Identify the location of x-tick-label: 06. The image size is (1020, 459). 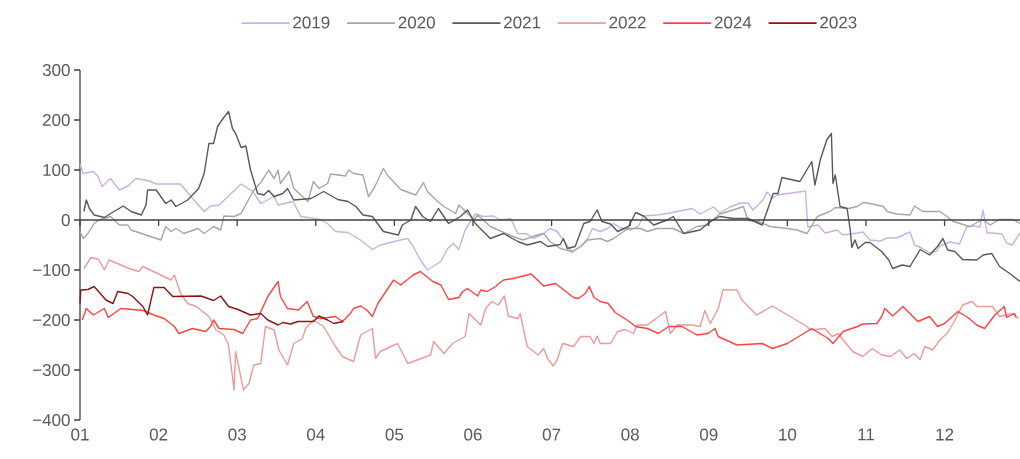
(473, 434).